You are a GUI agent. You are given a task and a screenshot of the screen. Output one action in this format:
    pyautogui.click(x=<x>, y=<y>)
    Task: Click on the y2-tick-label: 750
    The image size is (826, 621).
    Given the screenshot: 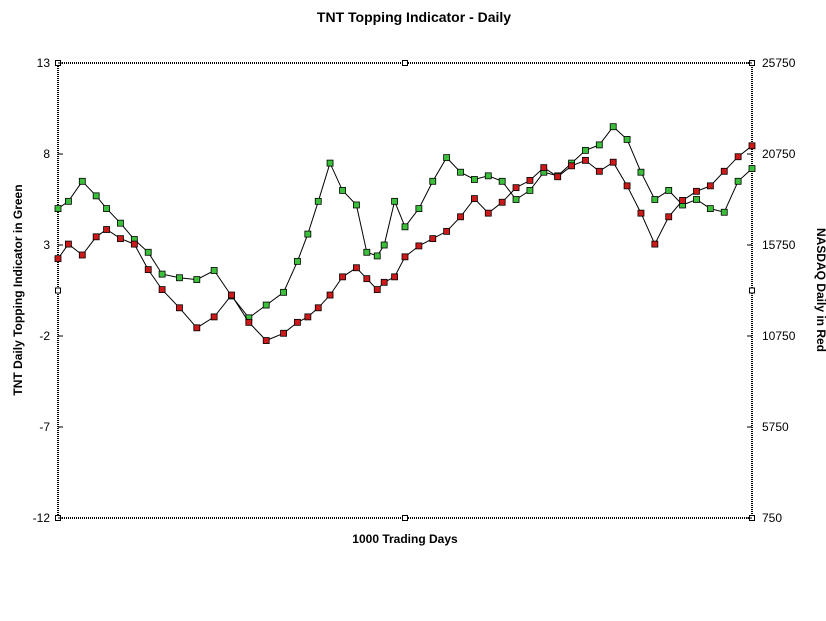 What is the action you would take?
    pyautogui.click(x=772, y=518)
    